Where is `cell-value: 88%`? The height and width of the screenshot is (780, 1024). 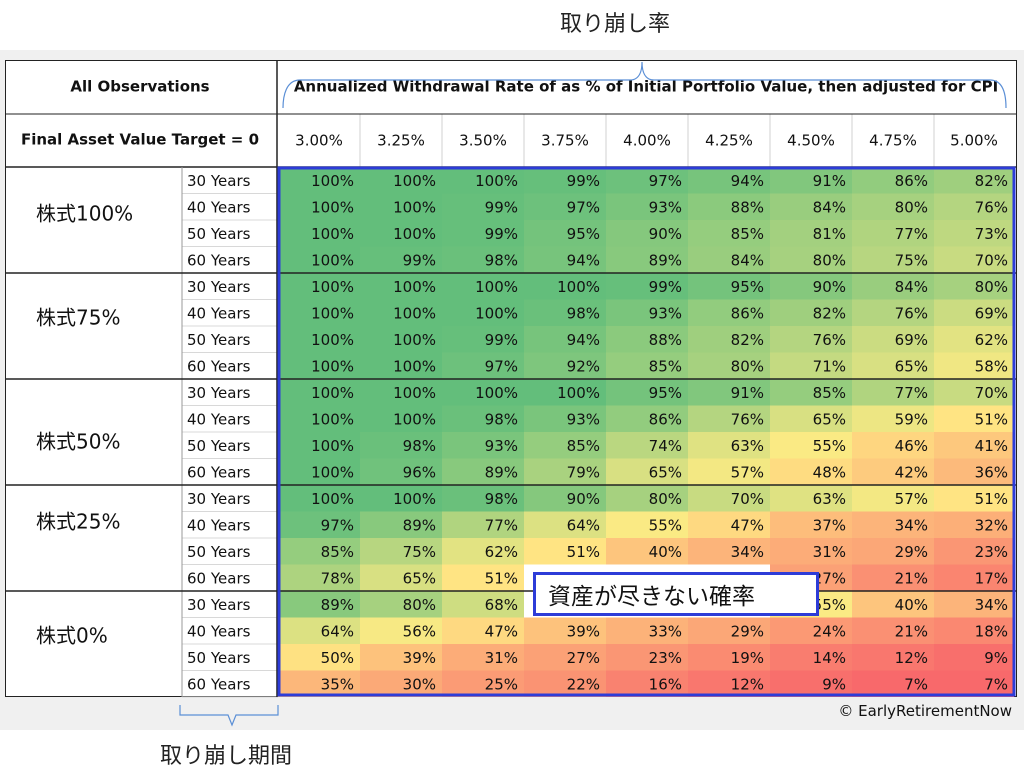 cell-value: 88% is located at coordinates (747, 207).